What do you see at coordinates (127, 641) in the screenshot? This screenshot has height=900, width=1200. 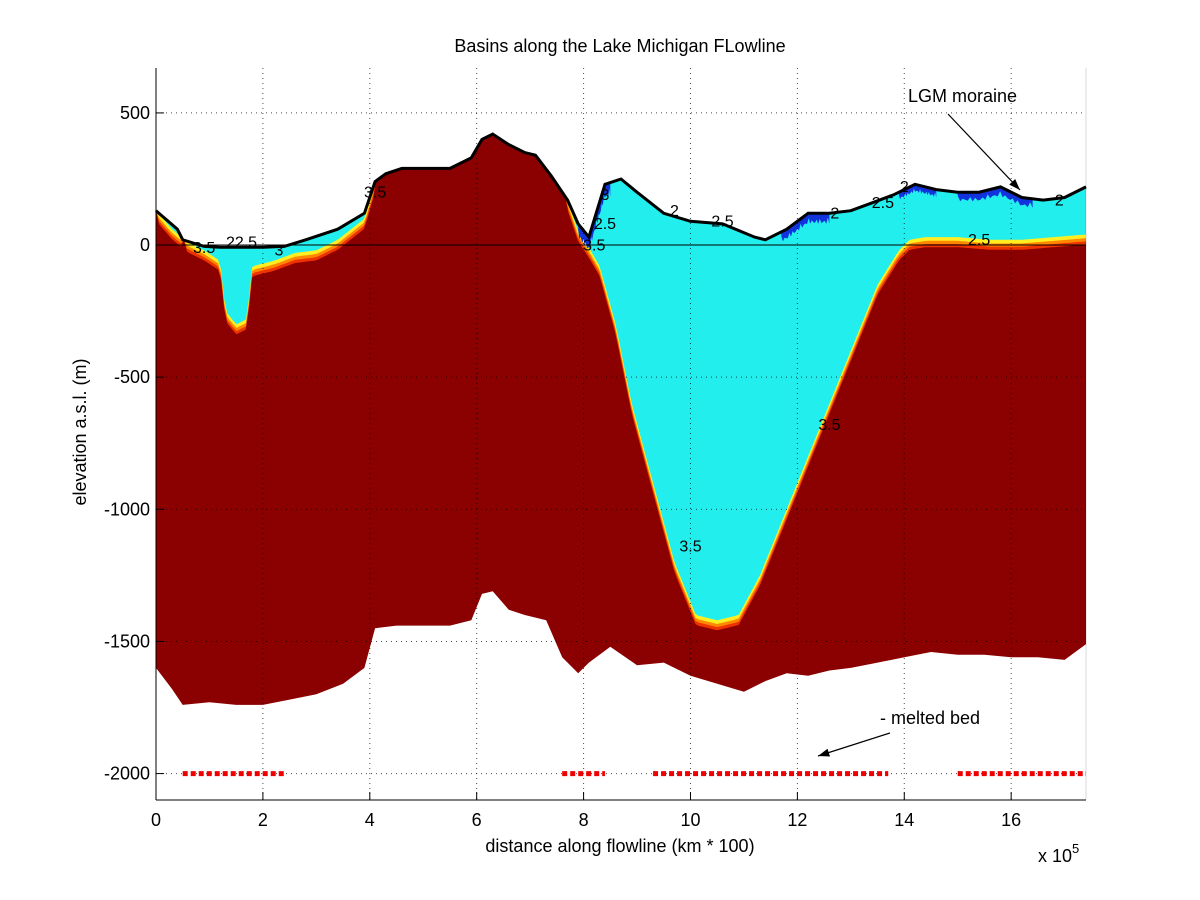 I see `y-tick-label: -1500` at bounding box center [127, 641].